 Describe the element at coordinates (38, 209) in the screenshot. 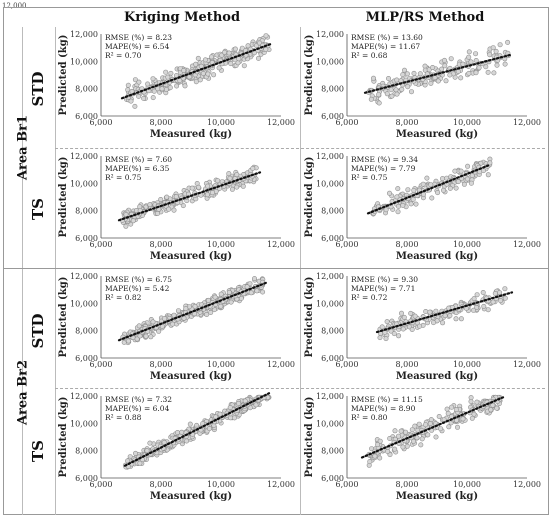

I see `row-label-br1-ts: TS` at that location.